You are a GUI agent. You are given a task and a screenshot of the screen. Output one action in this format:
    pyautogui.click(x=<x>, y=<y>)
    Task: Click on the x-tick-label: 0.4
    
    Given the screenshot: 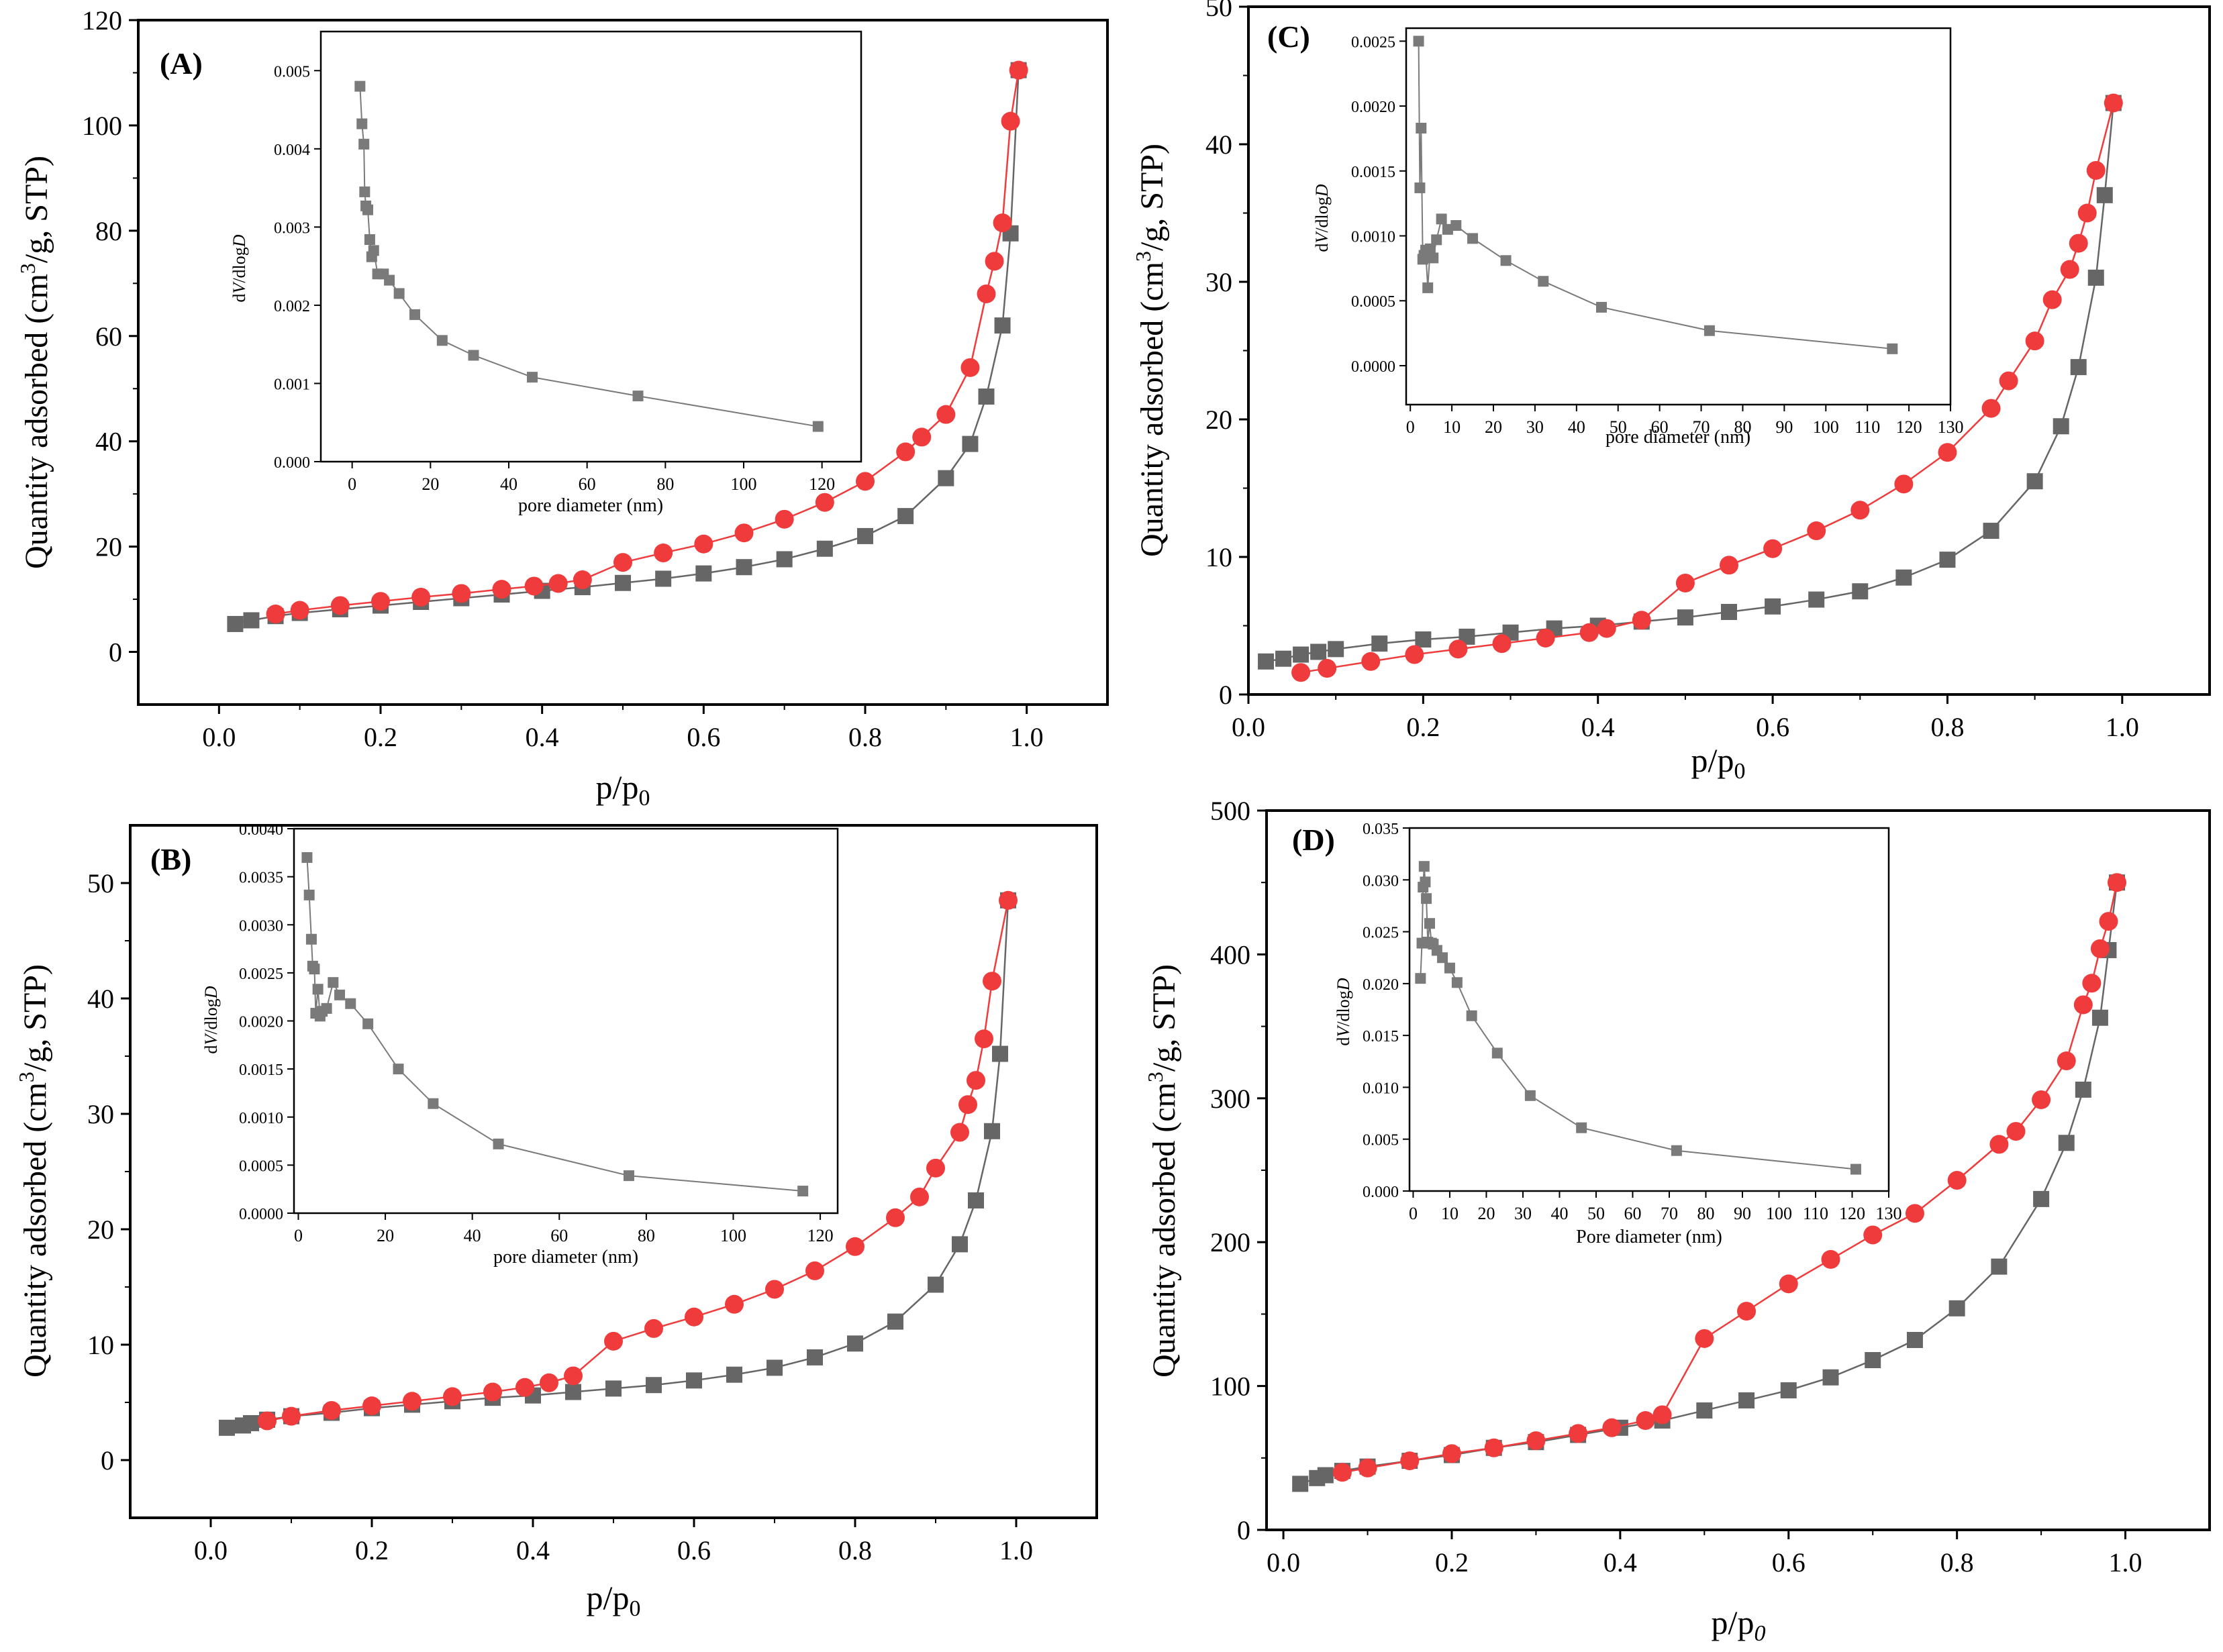 What is the action you would take?
    pyautogui.click(x=1598, y=727)
    